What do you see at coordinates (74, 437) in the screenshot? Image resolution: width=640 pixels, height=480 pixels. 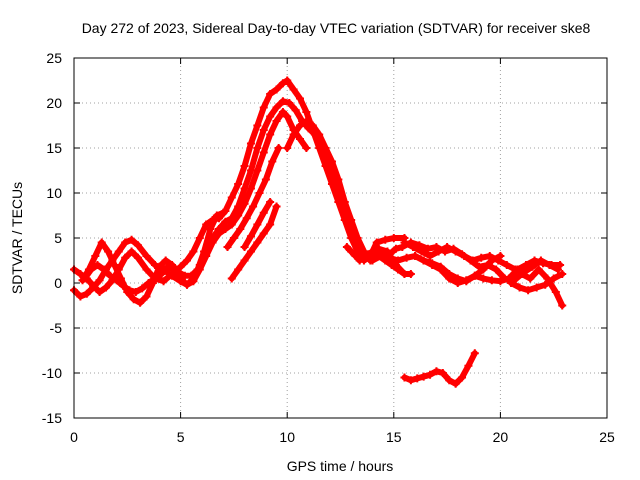 I see `x-tick-label: 0` at bounding box center [74, 437].